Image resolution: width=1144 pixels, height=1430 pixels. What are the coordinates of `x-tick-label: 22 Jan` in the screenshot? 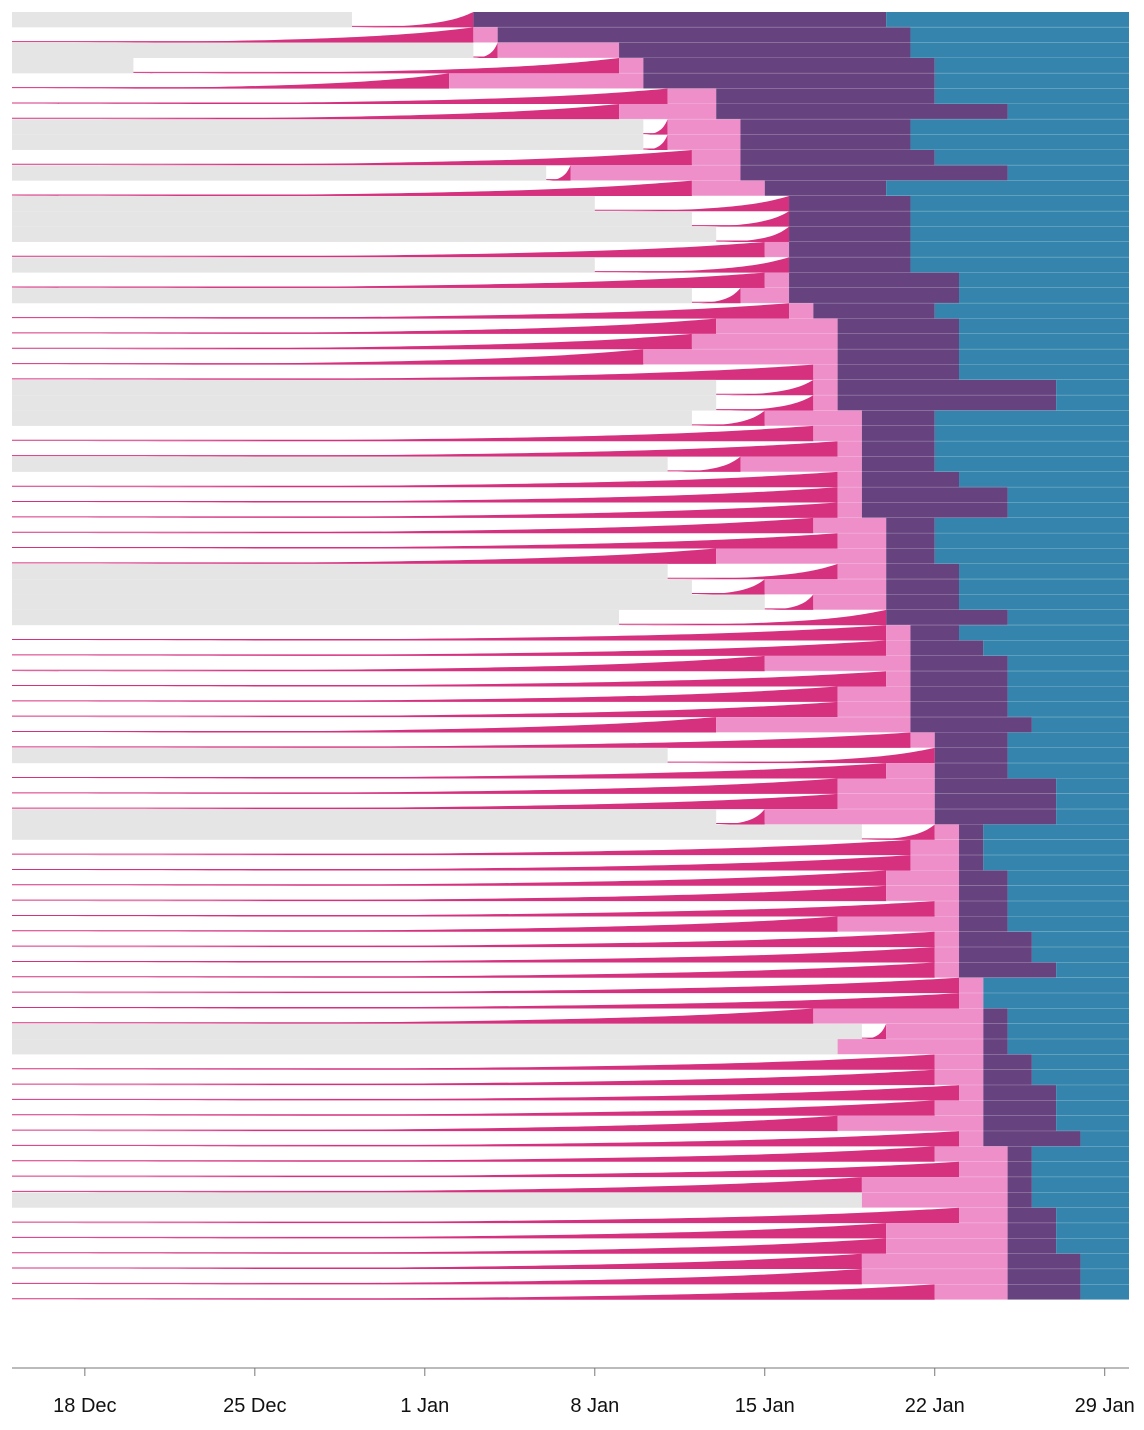 It's located at (935, 1406).